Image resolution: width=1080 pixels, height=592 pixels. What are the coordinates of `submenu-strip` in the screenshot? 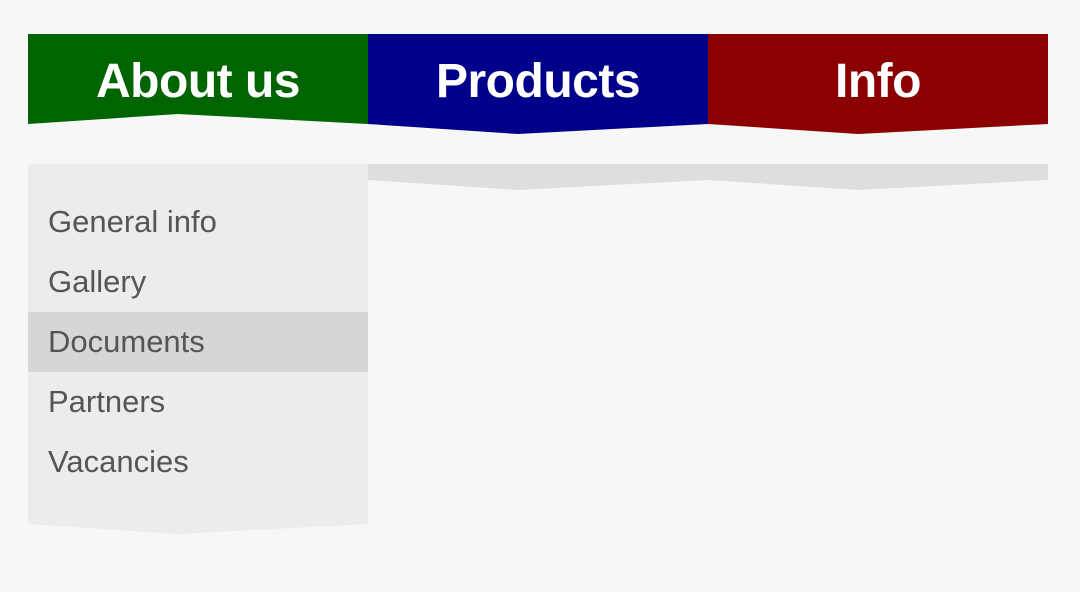 It's located at (708, 177).